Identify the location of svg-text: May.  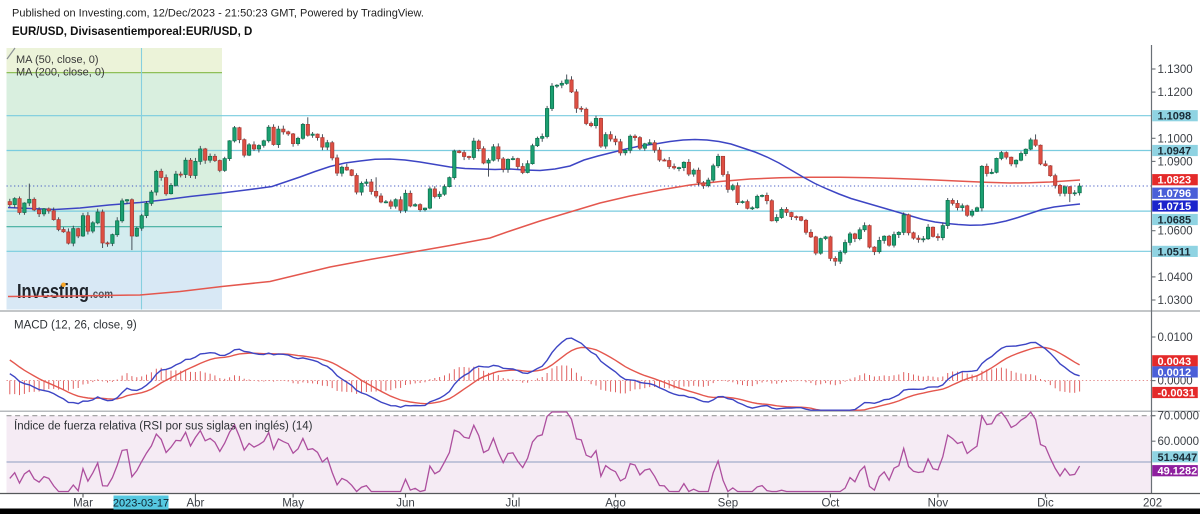
(293, 504).